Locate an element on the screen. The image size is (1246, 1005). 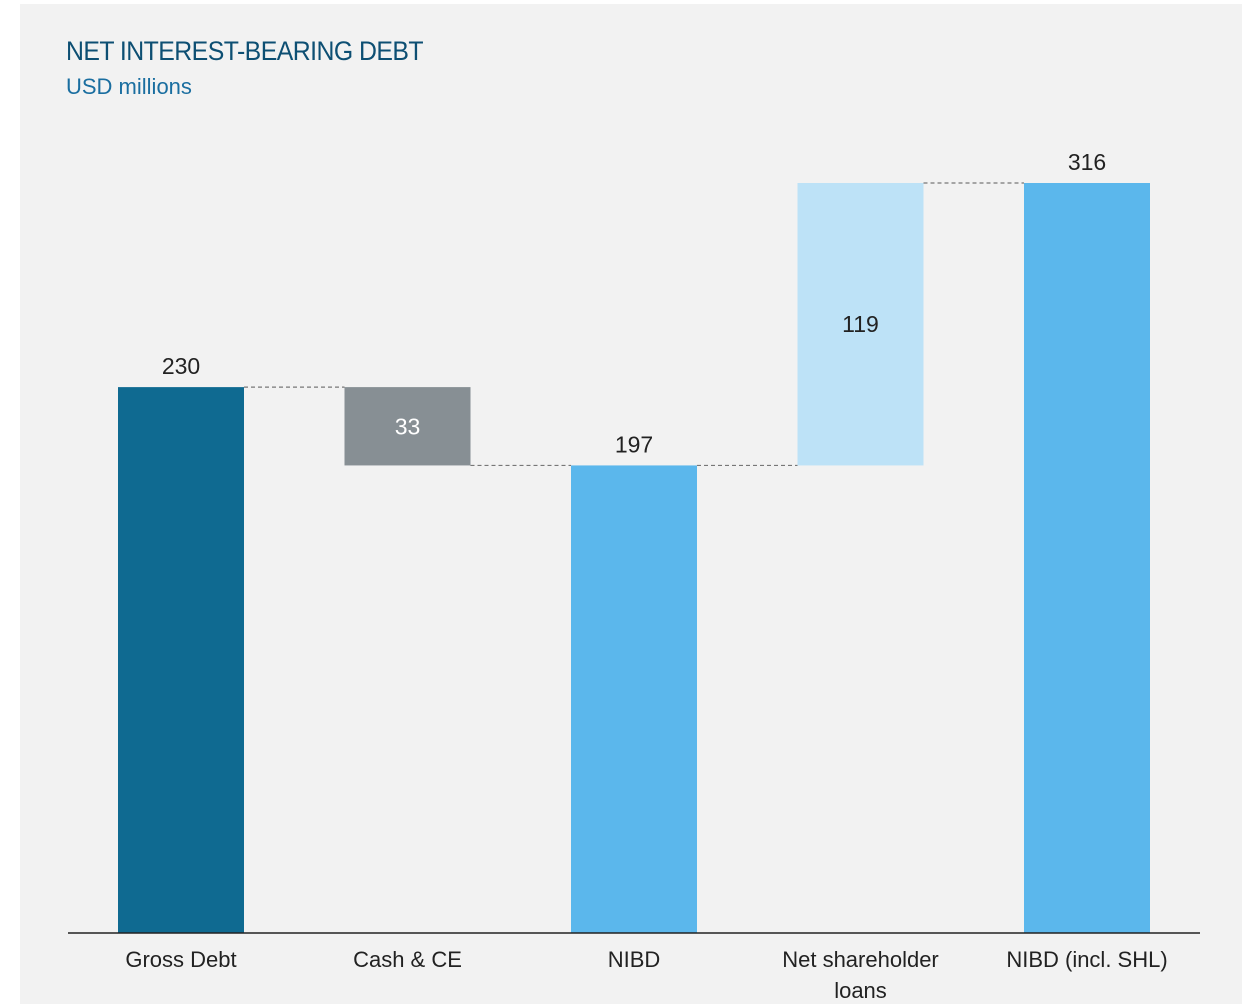
data-label-1: 230 is located at coordinates (181, 366).